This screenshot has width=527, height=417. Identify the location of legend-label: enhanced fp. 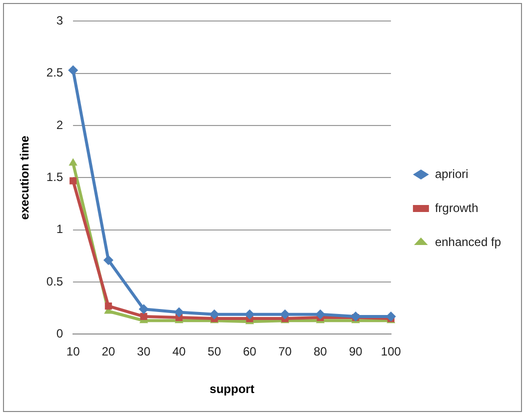
(468, 241).